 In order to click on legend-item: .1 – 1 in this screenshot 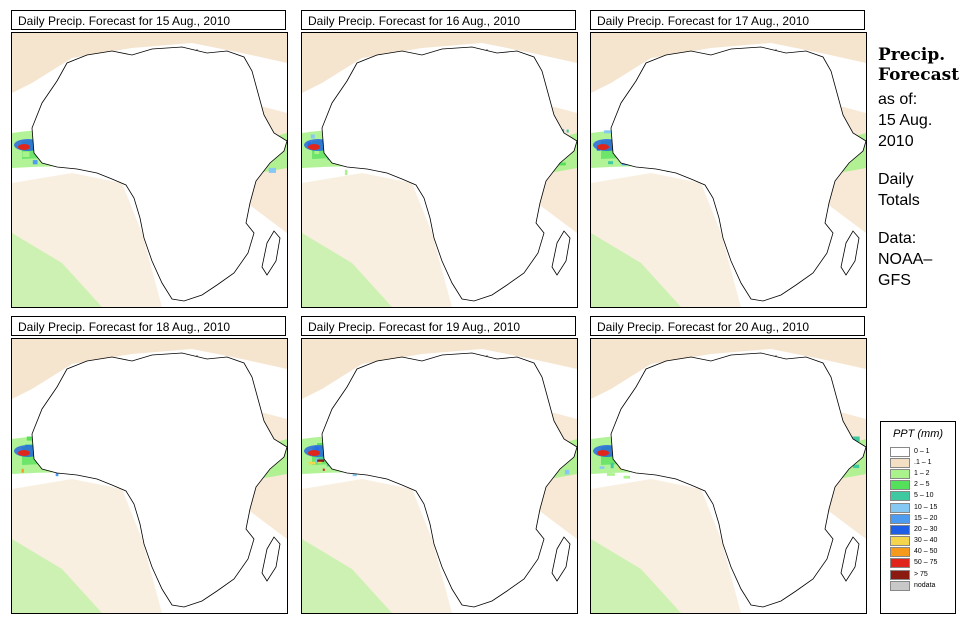, I will do `click(918, 462)`.